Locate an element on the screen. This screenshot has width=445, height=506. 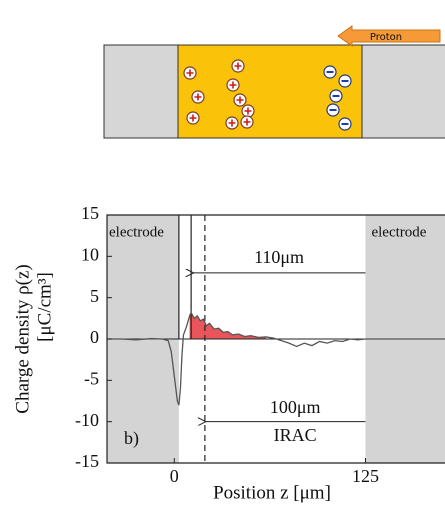
x-axis-label: Position z [μm] is located at coordinates (272, 492).